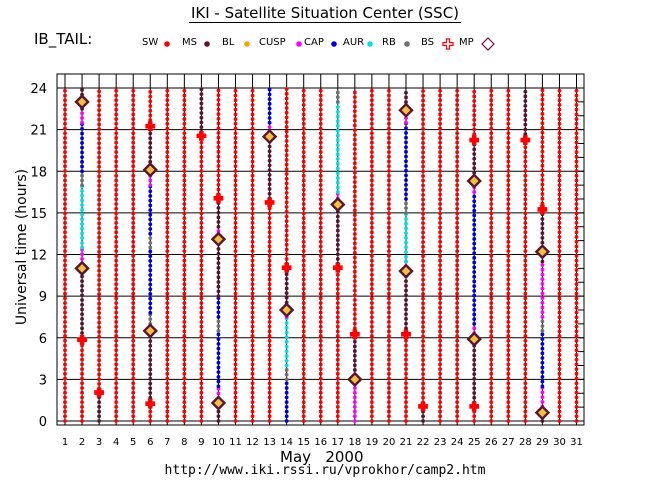 The width and height of the screenshot is (650, 500). What do you see at coordinates (218, 393) in the screenshot?
I see `region-point-cusp` at bounding box center [218, 393].